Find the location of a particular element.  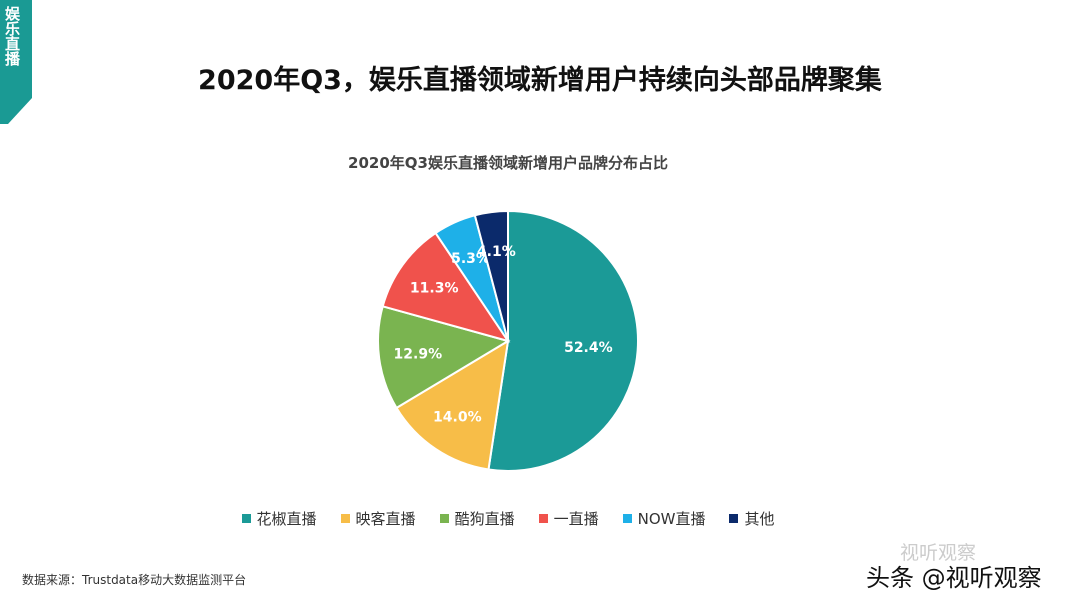

legend-label-5: 其他 is located at coordinates (759, 519).